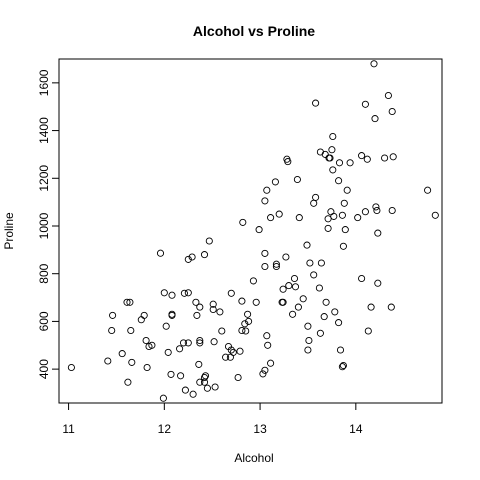 This screenshot has height=480, width=480. I want to click on x-tick-label: 13, so click(260, 429).